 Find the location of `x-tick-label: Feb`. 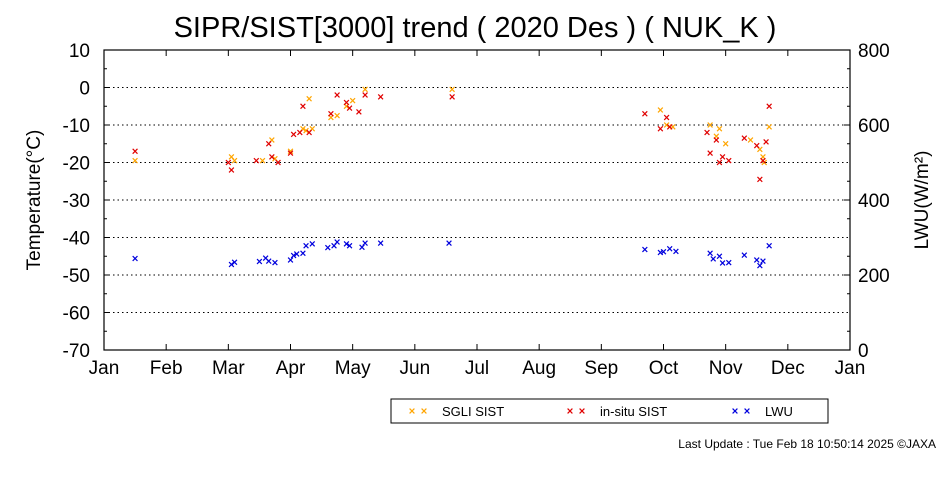

x-tick-label: Feb is located at coordinates (166, 368).